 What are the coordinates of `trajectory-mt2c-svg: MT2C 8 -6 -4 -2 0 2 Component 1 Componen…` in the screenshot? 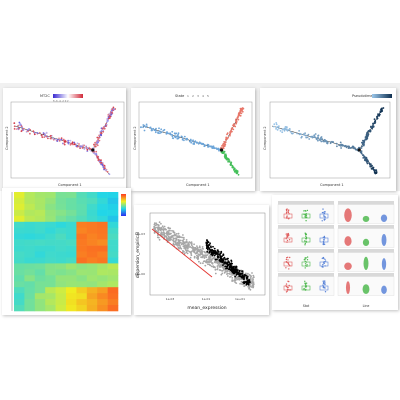 It's located at (65, 140).